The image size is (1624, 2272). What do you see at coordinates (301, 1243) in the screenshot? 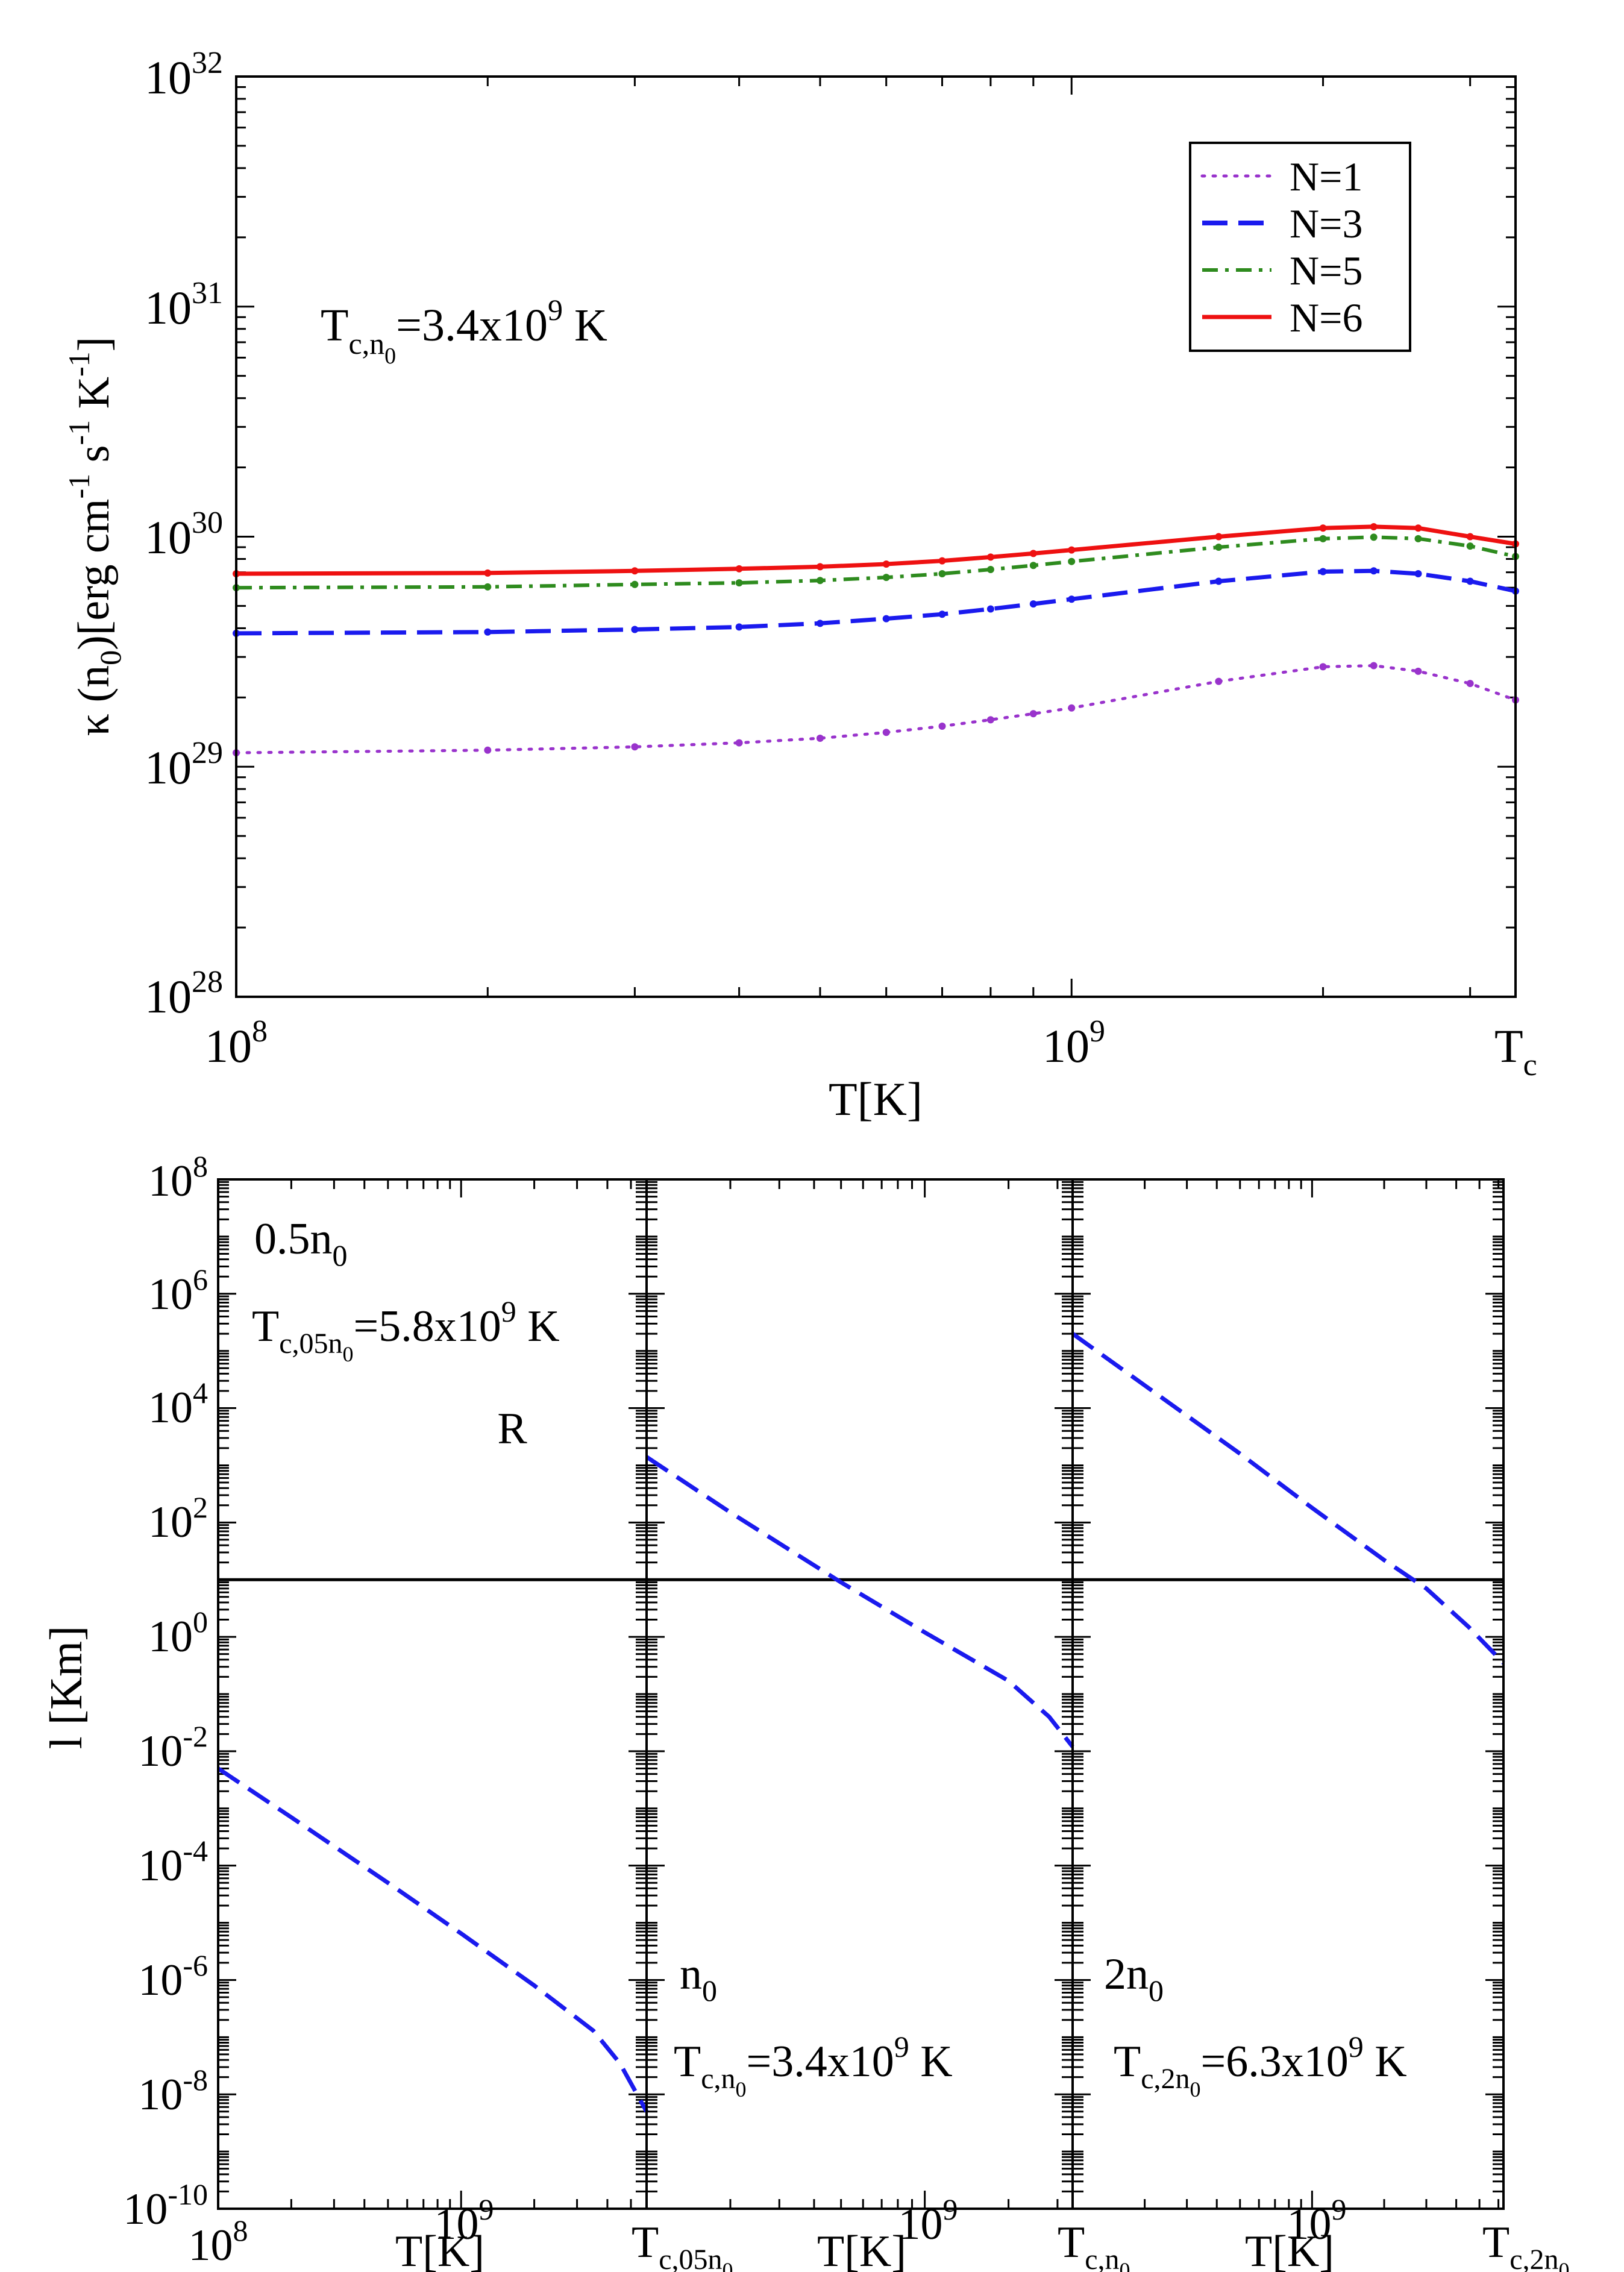
I see `panel-annotation-density: 0.5n0` at bounding box center [301, 1243].